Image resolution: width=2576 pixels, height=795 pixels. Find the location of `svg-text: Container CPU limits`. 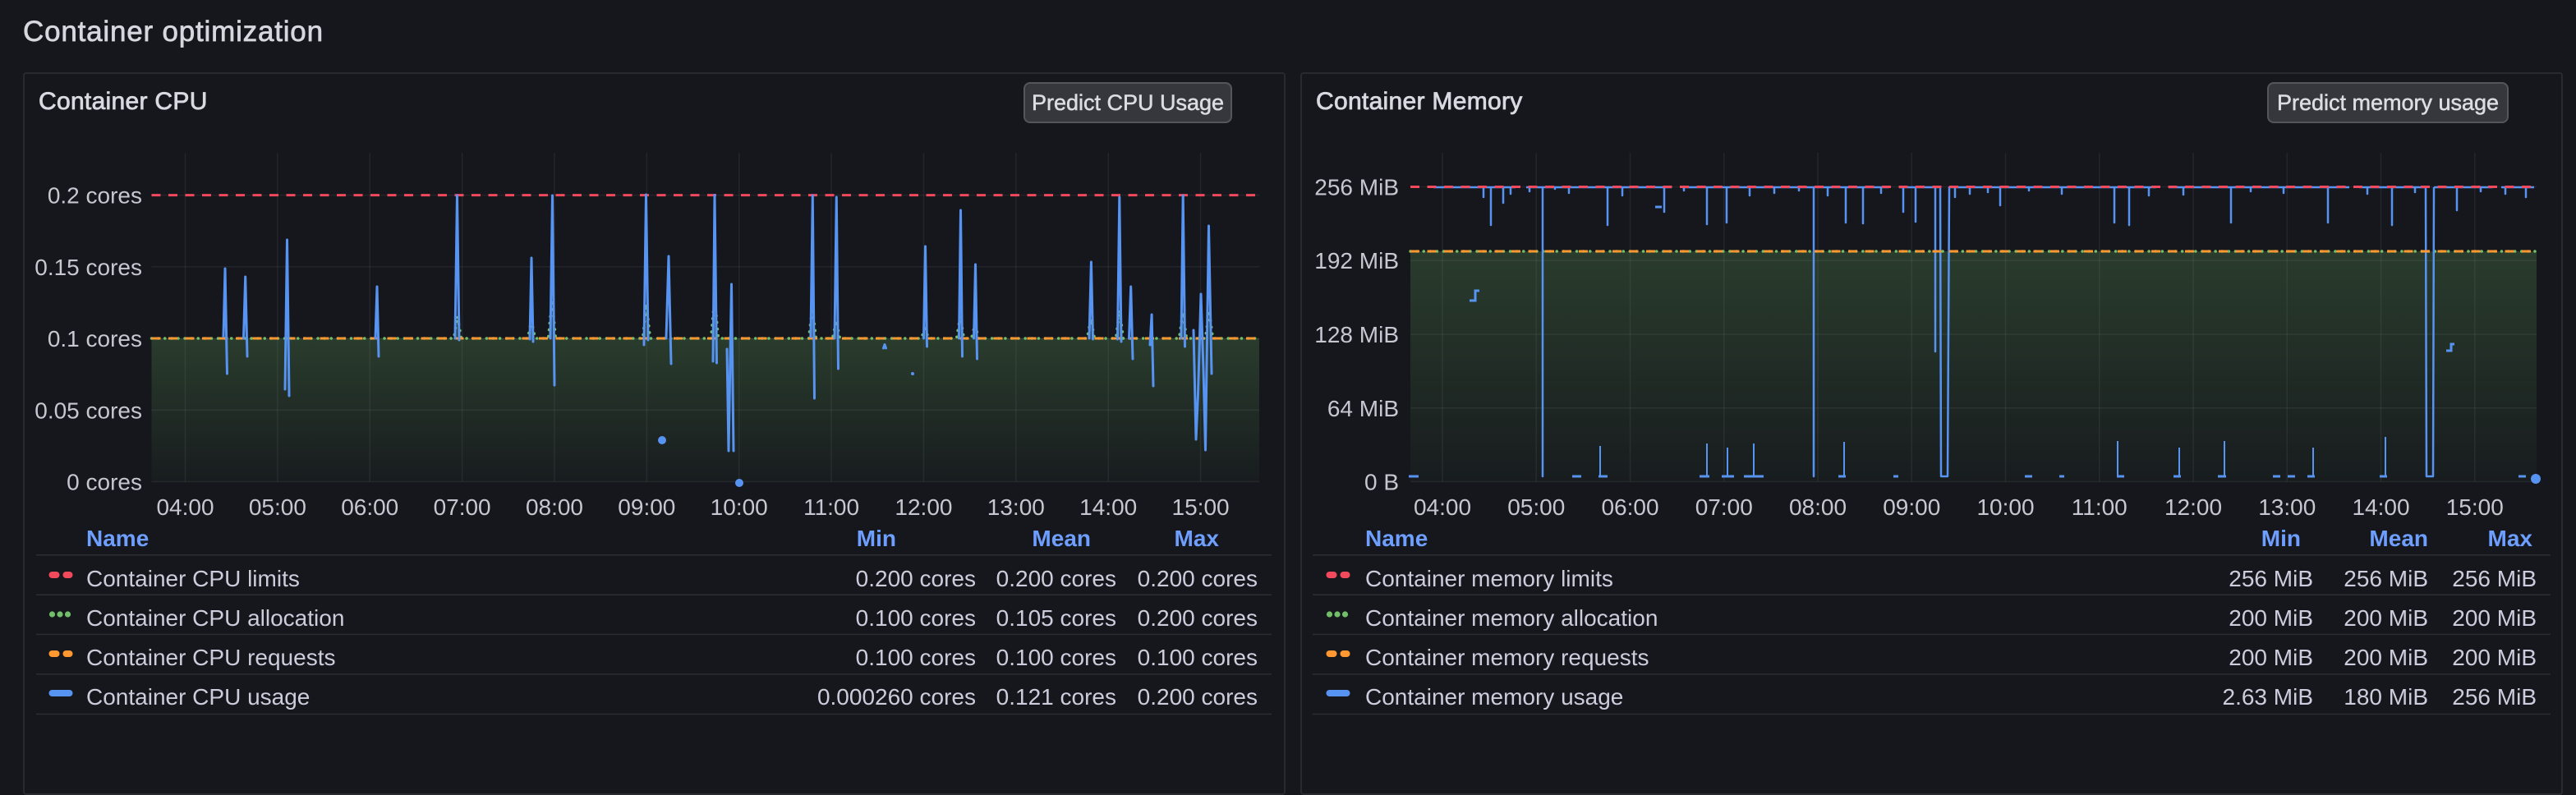

svg-text: Container CPU limits is located at coordinates (193, 578).